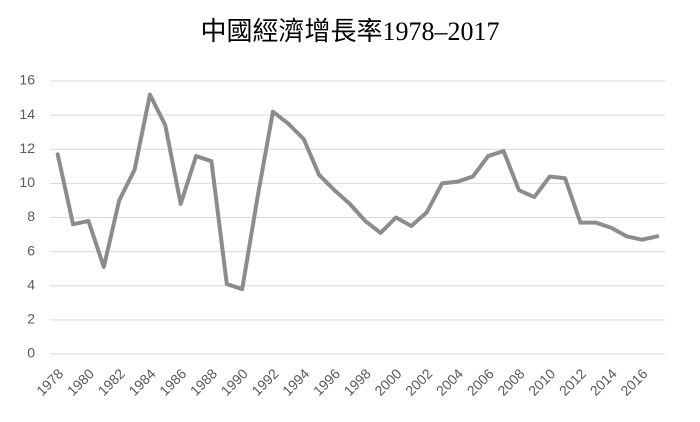 The width and height of the screenshot is (700, 422). I want to click on y-tick-label: 16, so click(27, 80).